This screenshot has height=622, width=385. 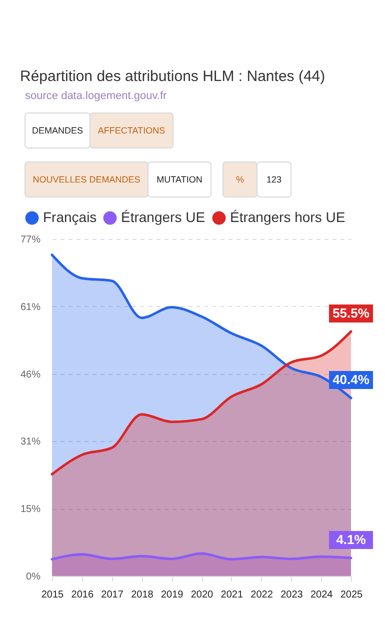 I want to click on x-tick-label: 2021, so click(x=232, y=595).